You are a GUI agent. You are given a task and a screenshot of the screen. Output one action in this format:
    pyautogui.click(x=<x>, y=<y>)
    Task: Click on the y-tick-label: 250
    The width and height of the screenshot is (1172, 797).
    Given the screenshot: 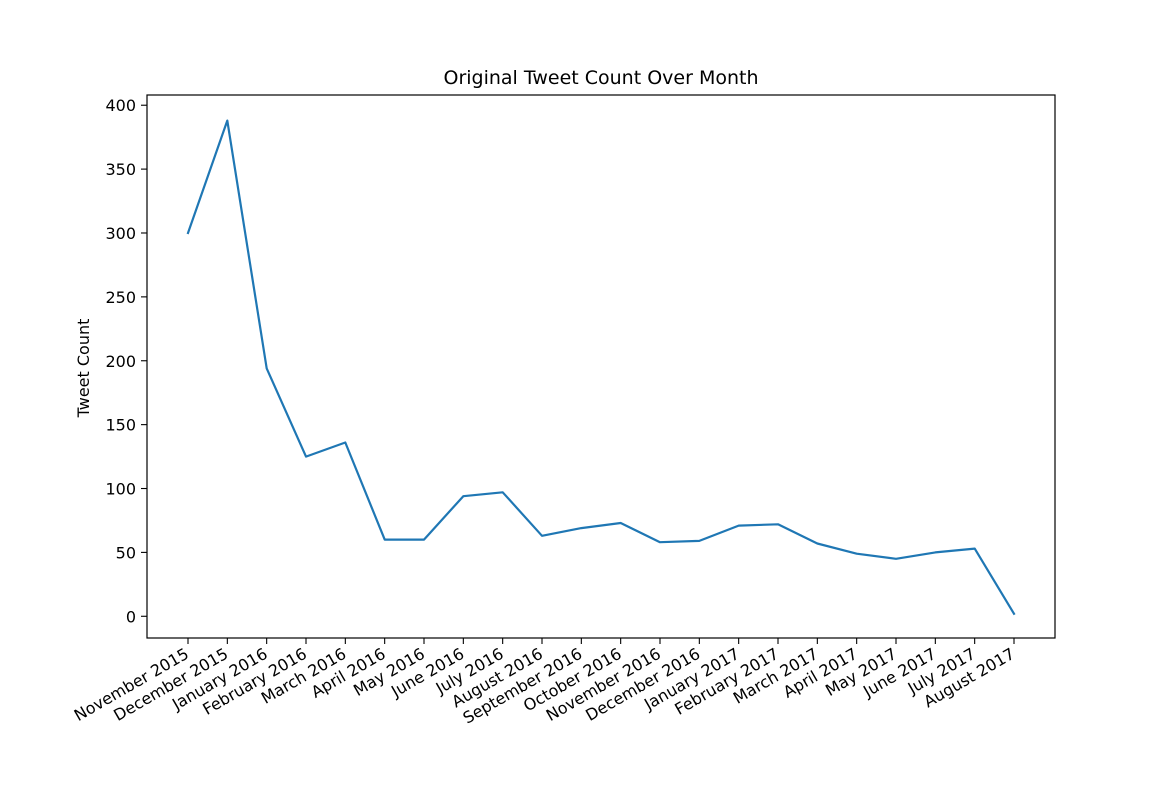 What is the action you would take?
    pyautogui.click(x=120, y=297)
    